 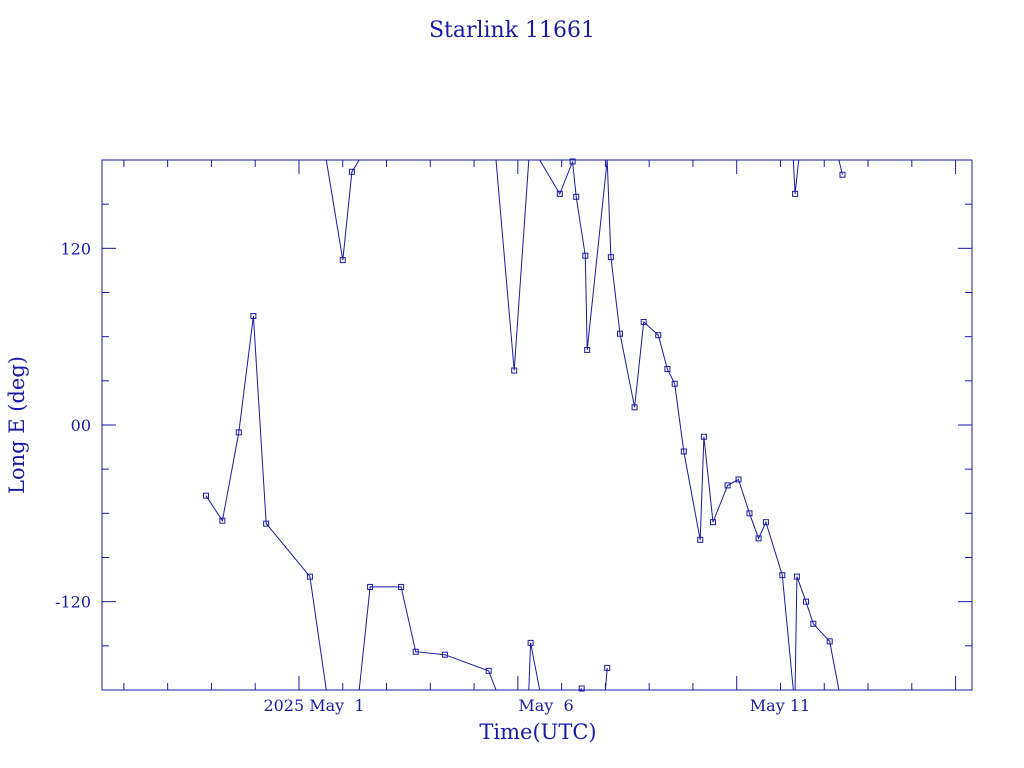 What do you see at coordinates (81, 425) in the screenshot?
I see `y-tick-label: 00` at bounding box center [81, 425].